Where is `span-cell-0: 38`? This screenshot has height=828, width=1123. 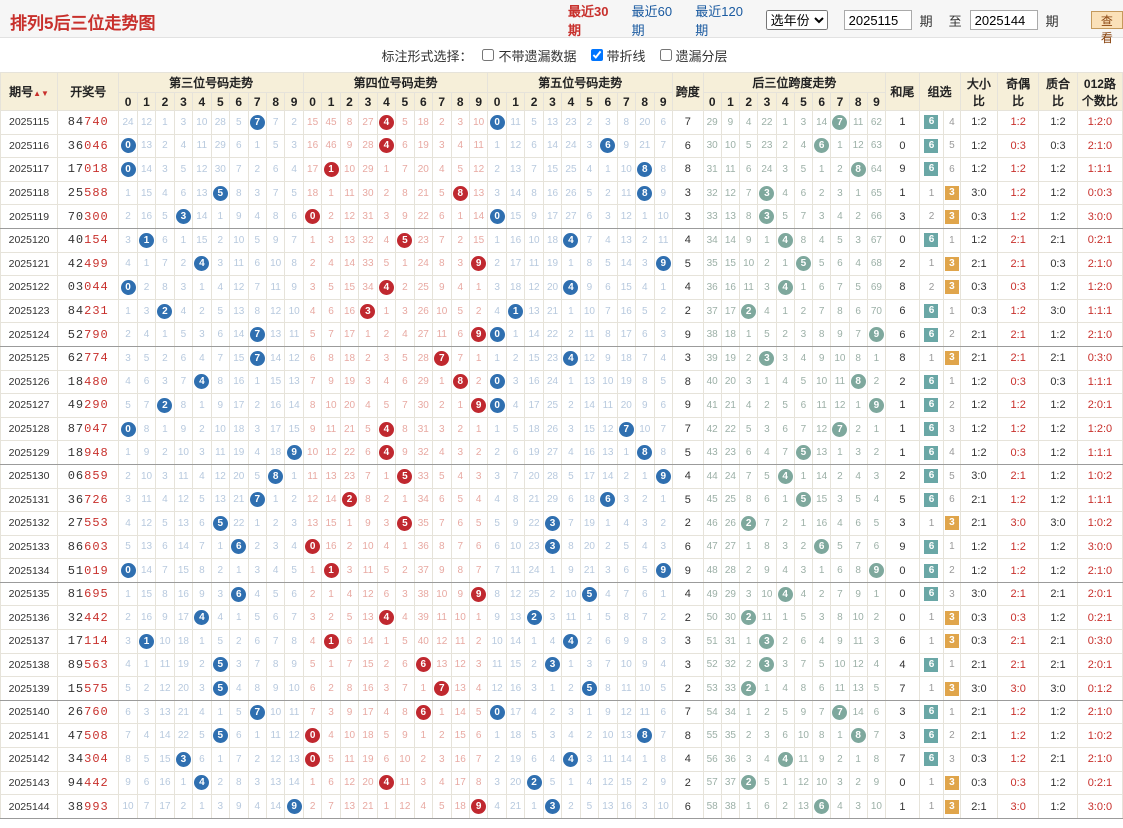 span-cell-0: 38 is located at coordinates (712, 334).